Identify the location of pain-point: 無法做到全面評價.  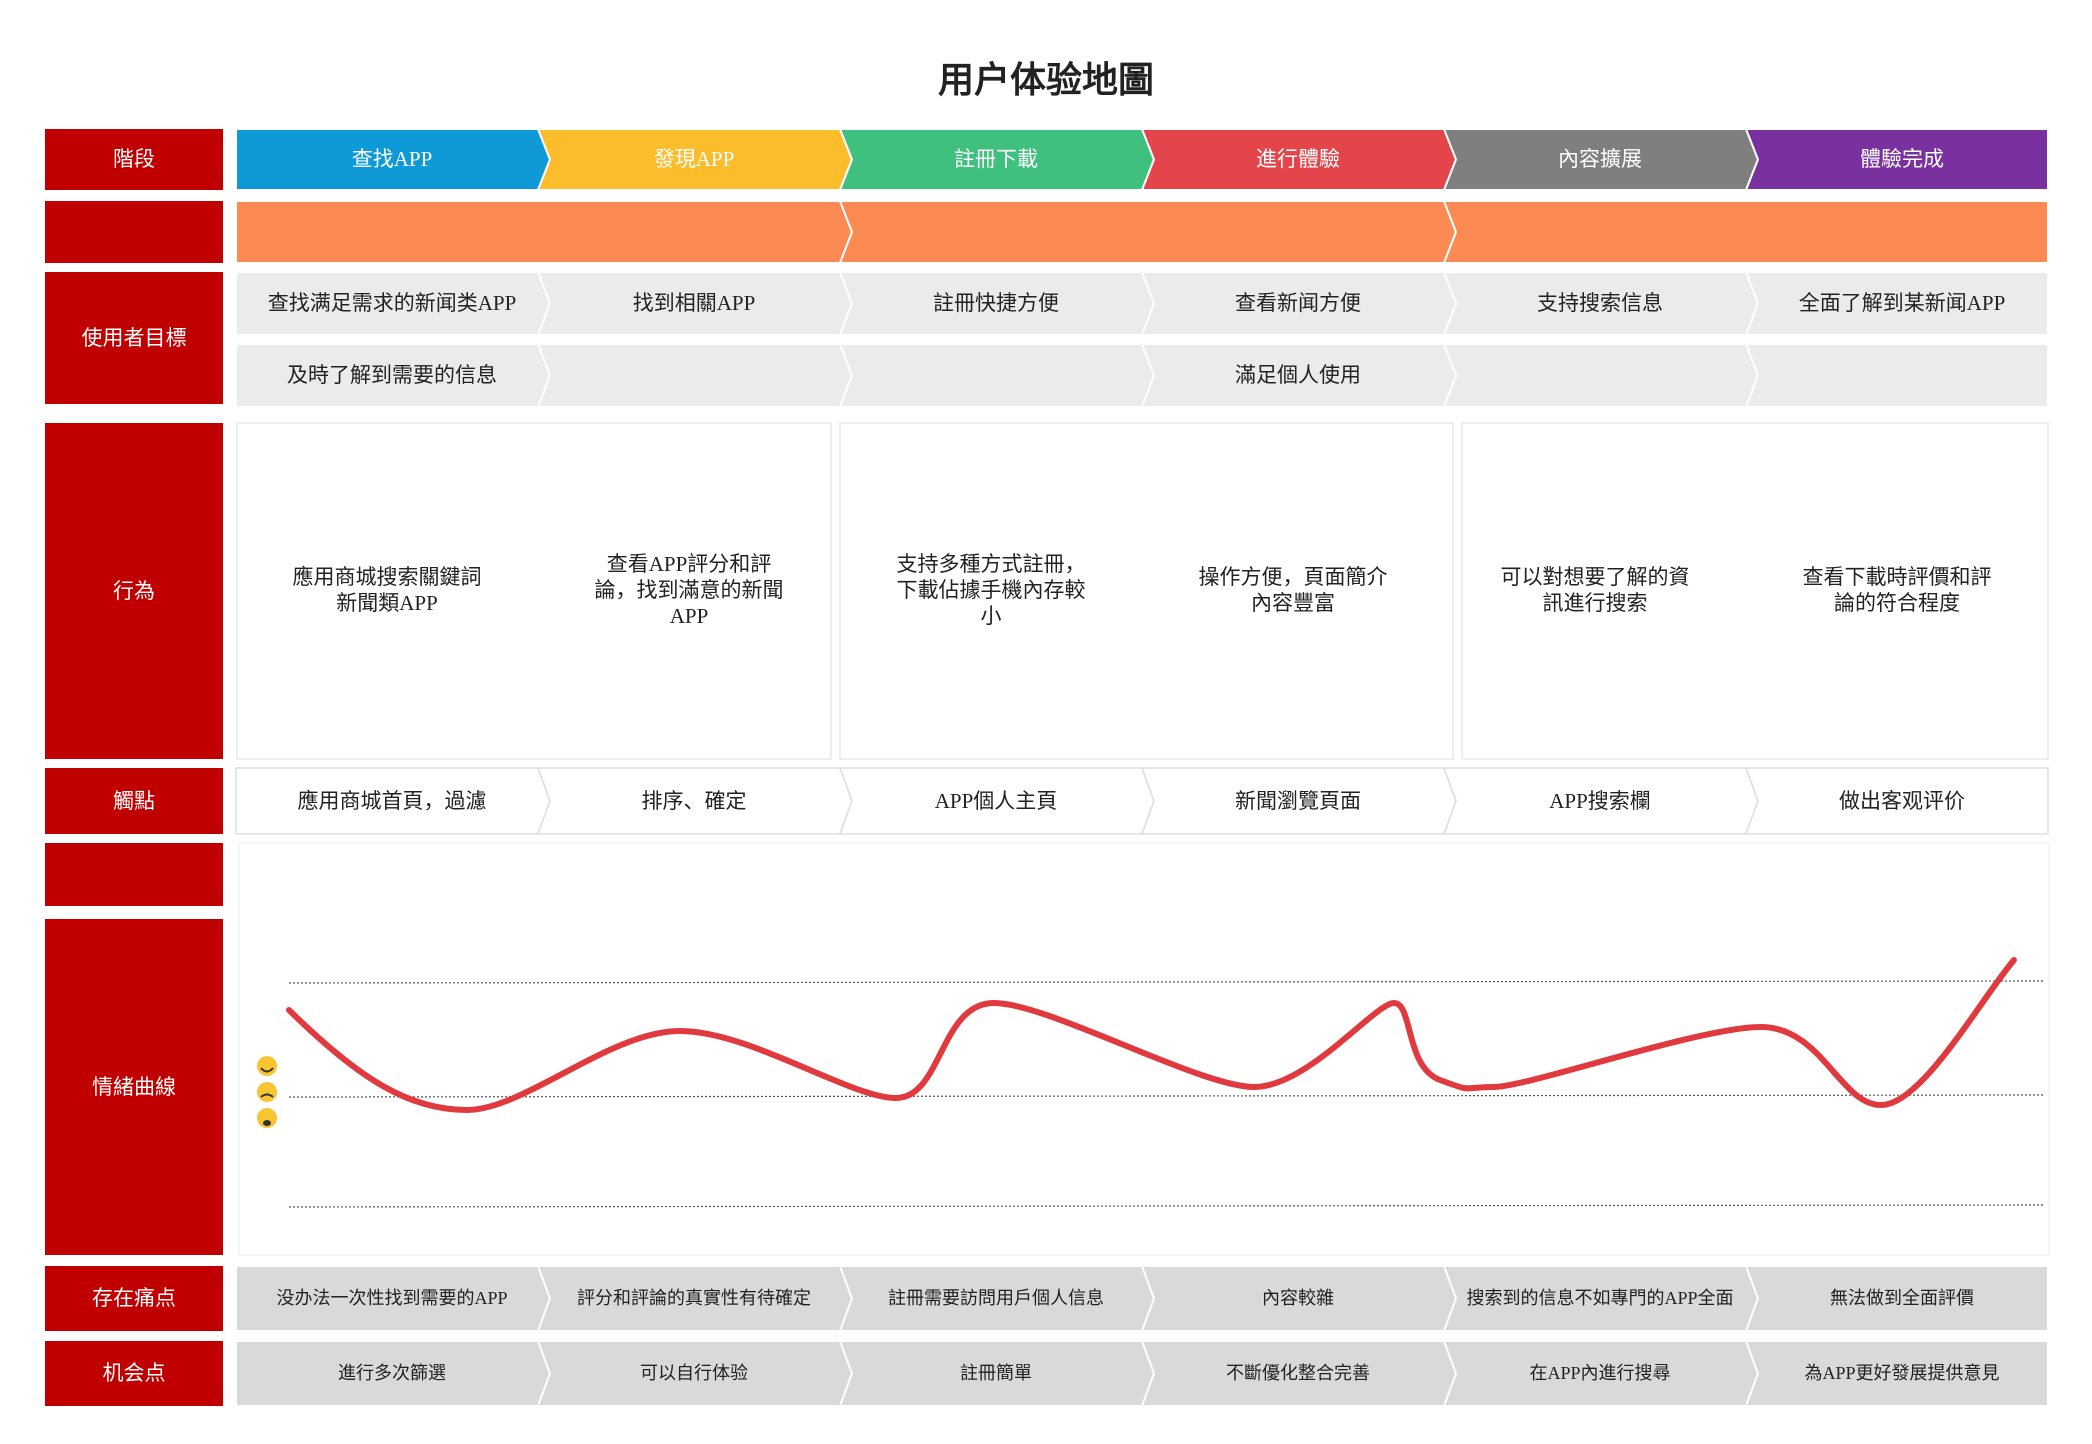
(1902, 1298).